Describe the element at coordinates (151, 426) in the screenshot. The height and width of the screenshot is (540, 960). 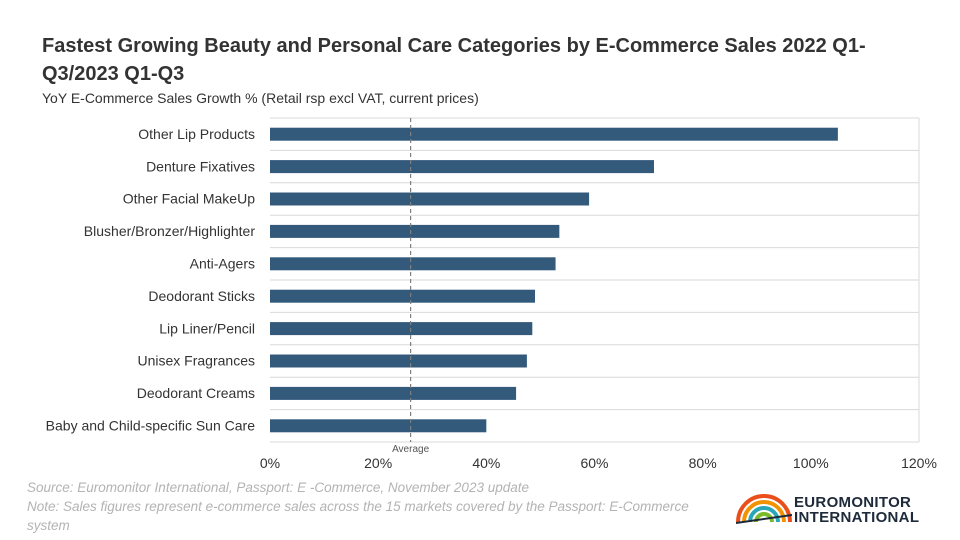
I see `category-label: Baby and Child-specific Sun Care` at that location.